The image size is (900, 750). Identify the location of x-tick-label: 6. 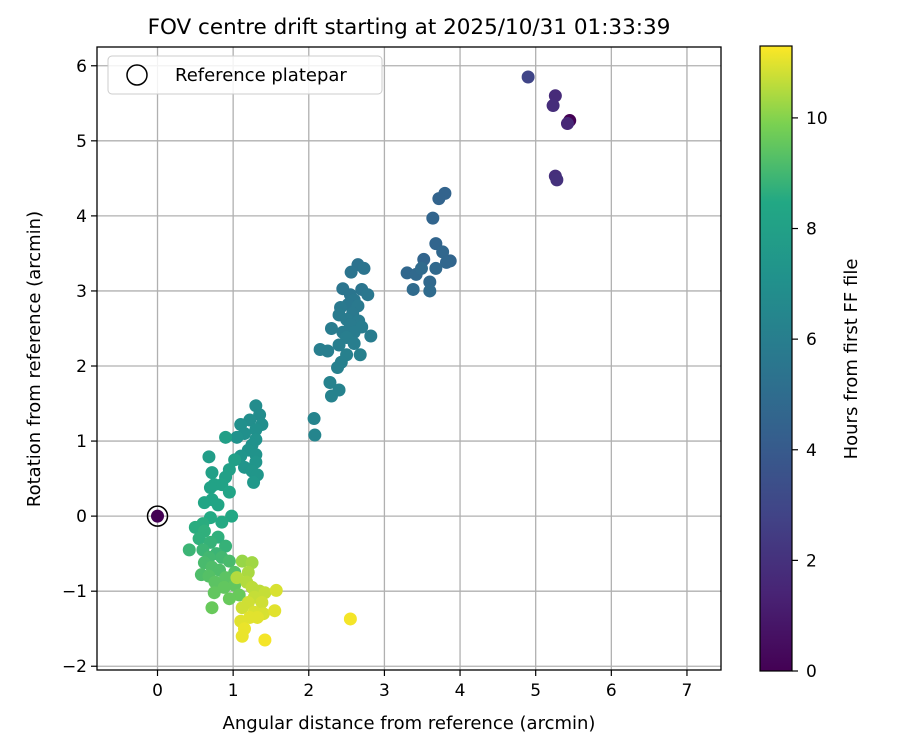
(611, 691).